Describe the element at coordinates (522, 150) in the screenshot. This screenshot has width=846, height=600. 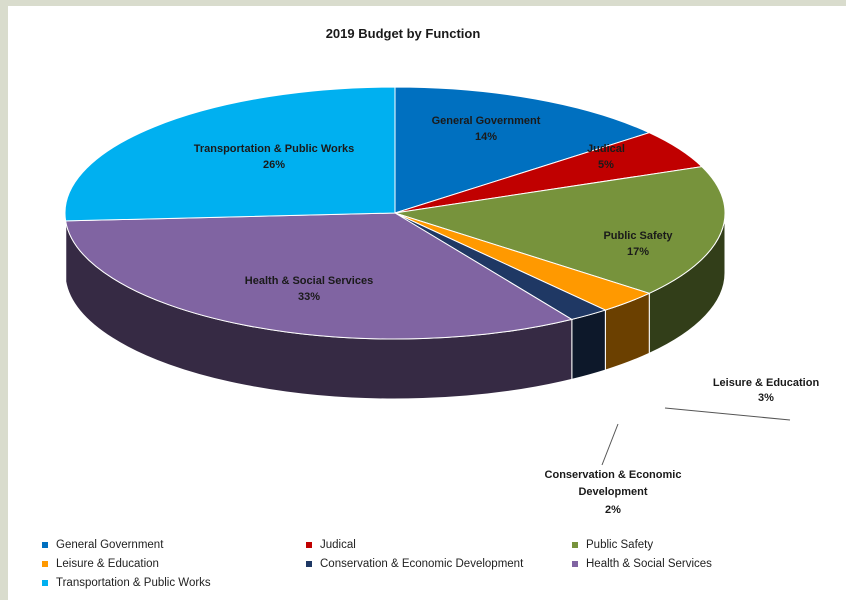
I see `slice-general-government` at that location.